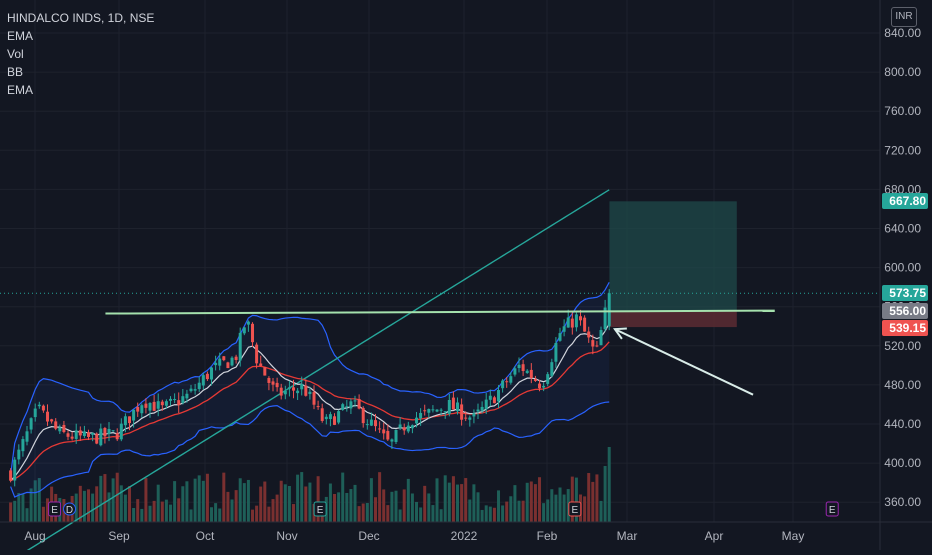 The image size is (932, 555). What do you see at coordinates (440, 312) in the screenshot?
I see `resistance-line` at bounding box center [440, 312].